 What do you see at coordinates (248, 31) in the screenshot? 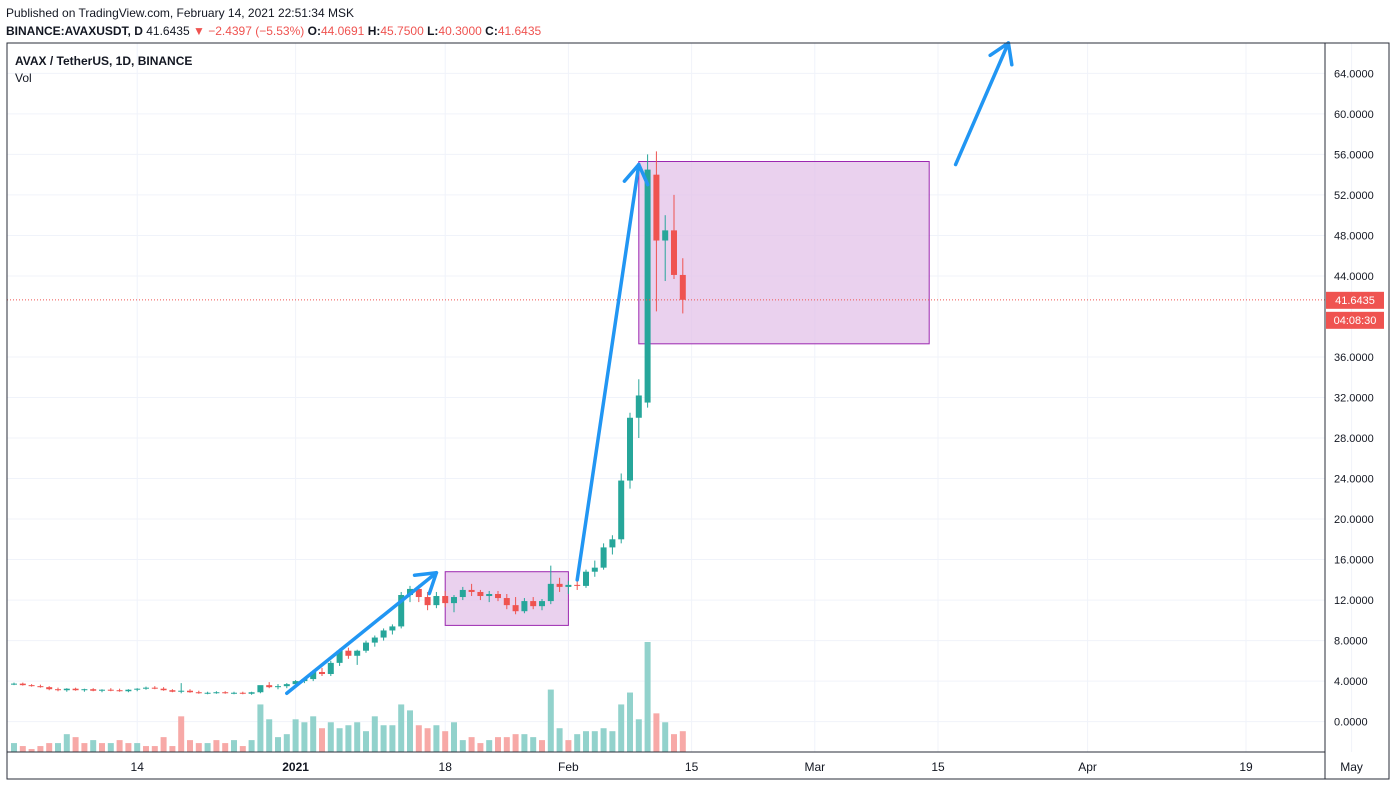
I see `change-value: ▼ −2.4397 (−5.53%)` at bounding box center [248, 31].